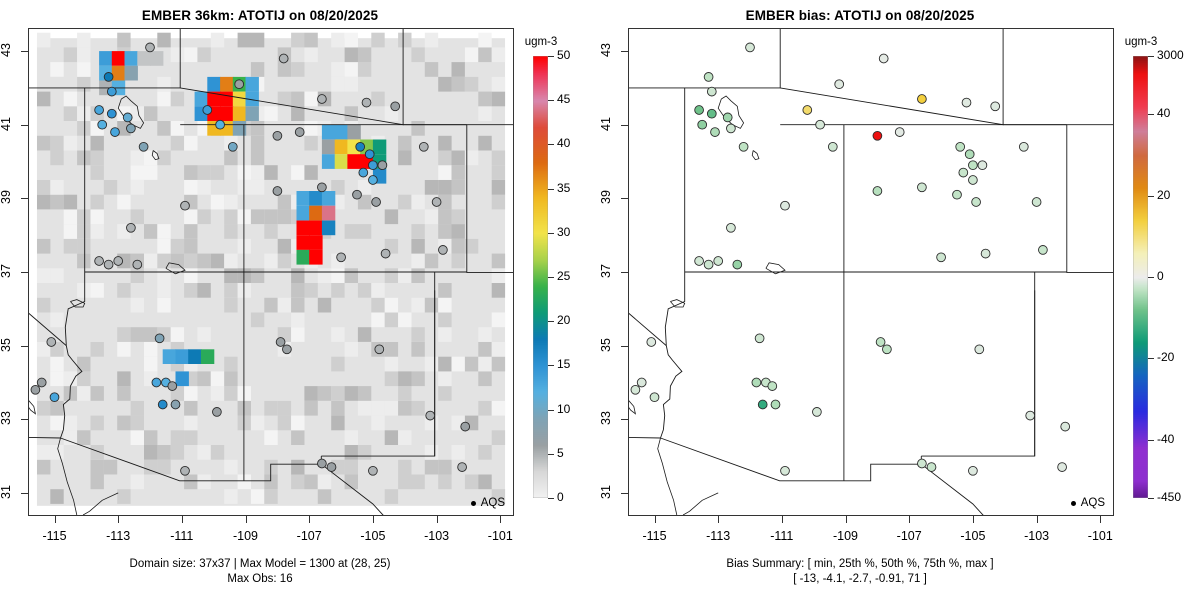 This screenshot has width=1200, height=600. What do you see at coordinates (564, 55) in the screenshot?
I see `colorbar-tick-label: 50` at bounding box center [564, 55].